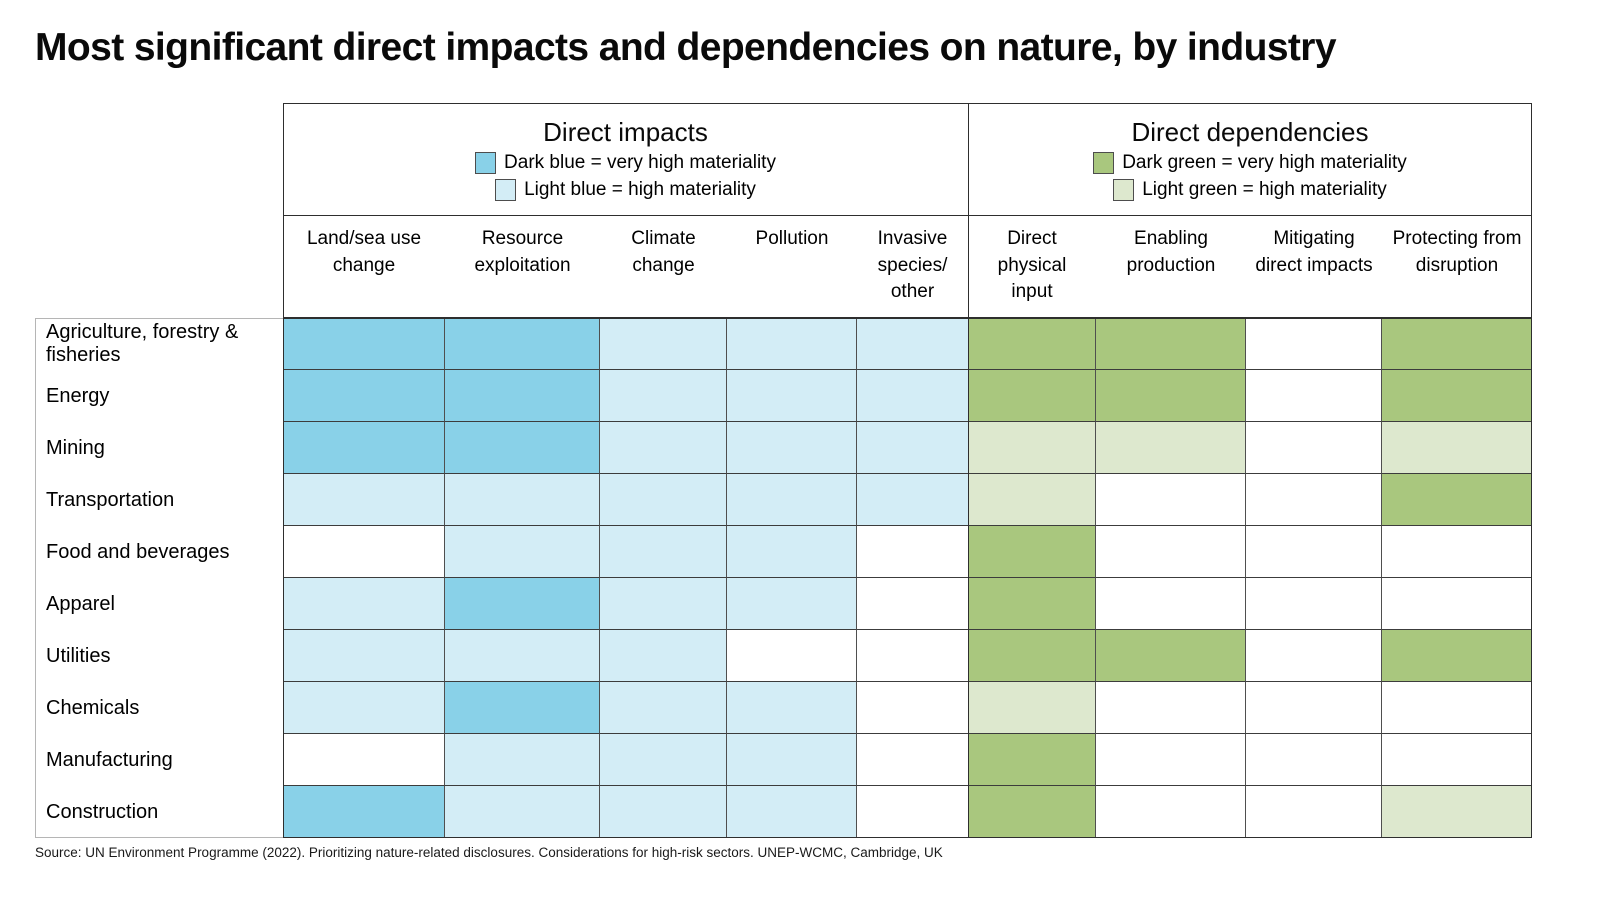 This screenshot has width=1600, height=900. Describe the element at coordinates (792, 448) in the screenshot. I see `cell-mining-pollution` at that location.